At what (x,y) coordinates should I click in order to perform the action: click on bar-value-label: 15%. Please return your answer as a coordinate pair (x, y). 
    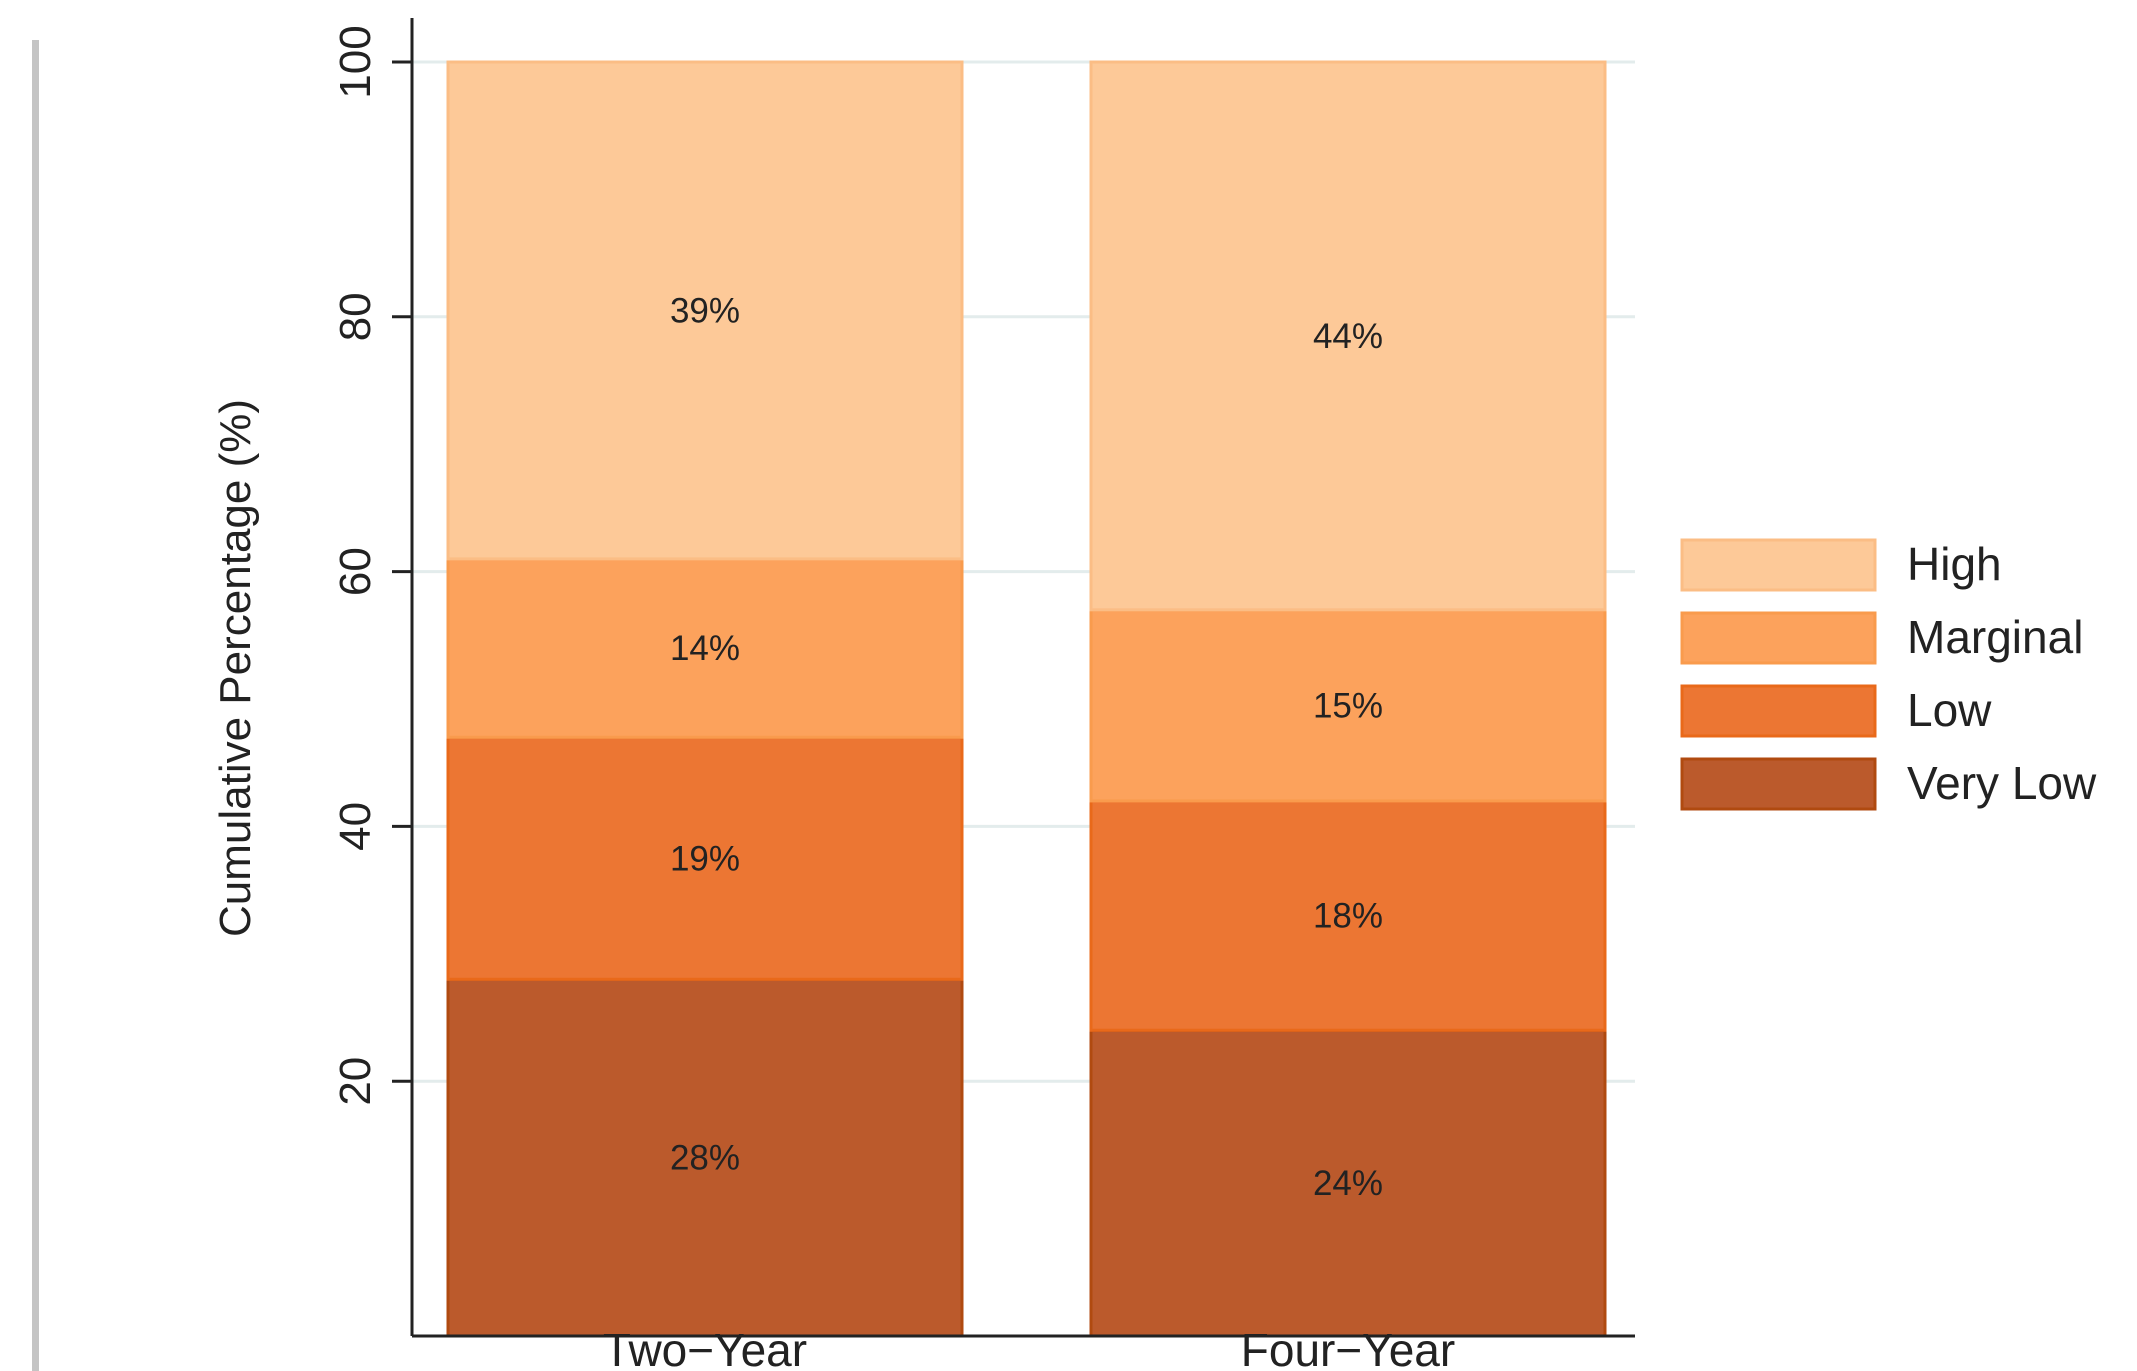
    Looking at the image, I should click on (1348, 705).